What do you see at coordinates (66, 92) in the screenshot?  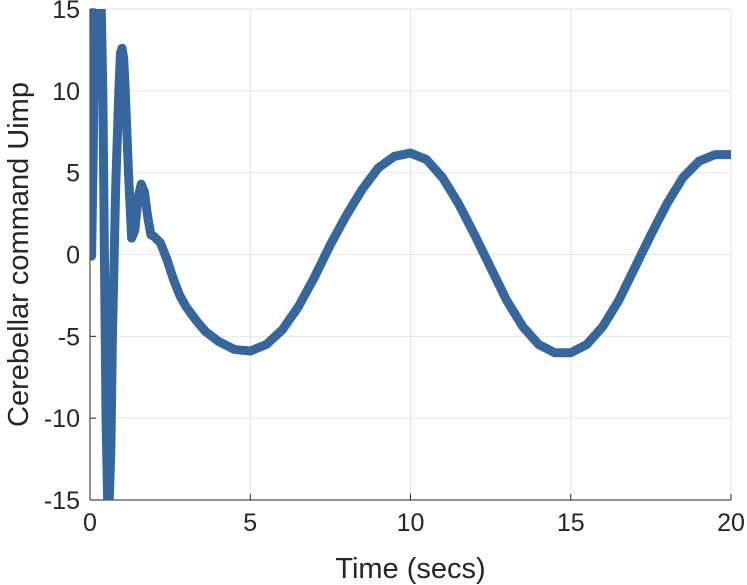 I see `y-tick-label: 10` at bounding box center [66, 92].